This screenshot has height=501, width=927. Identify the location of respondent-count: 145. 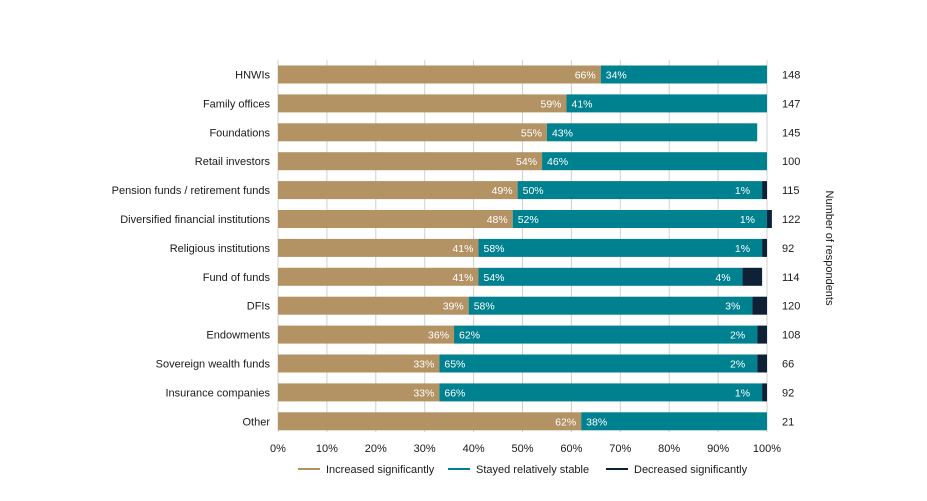
(791, 133).